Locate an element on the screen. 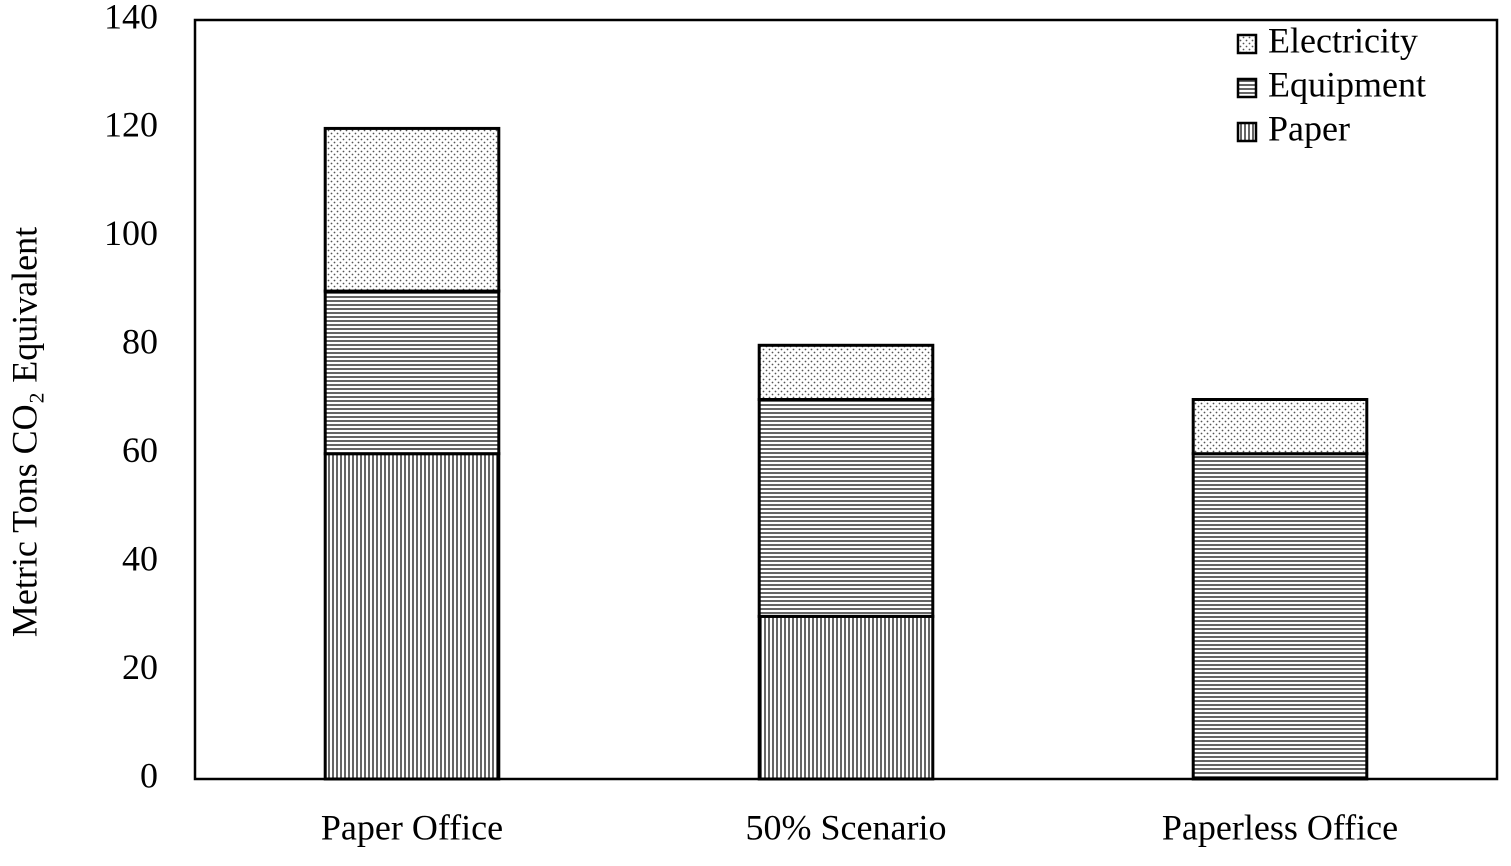 The height and width of the screenshot is (866, 1511). y-tick-label: 20 is located at coordinates (140, 667).